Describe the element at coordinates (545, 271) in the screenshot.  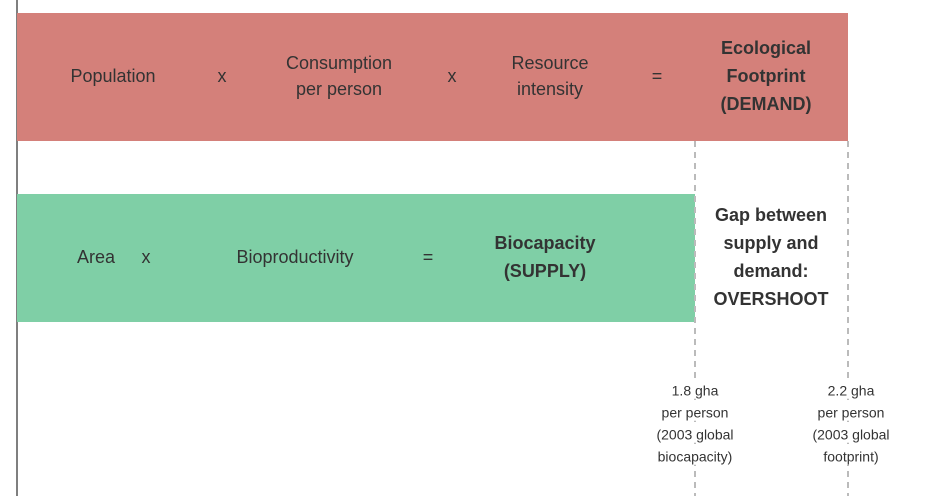
I see `supply-result: (SUPPLY)` at that location.